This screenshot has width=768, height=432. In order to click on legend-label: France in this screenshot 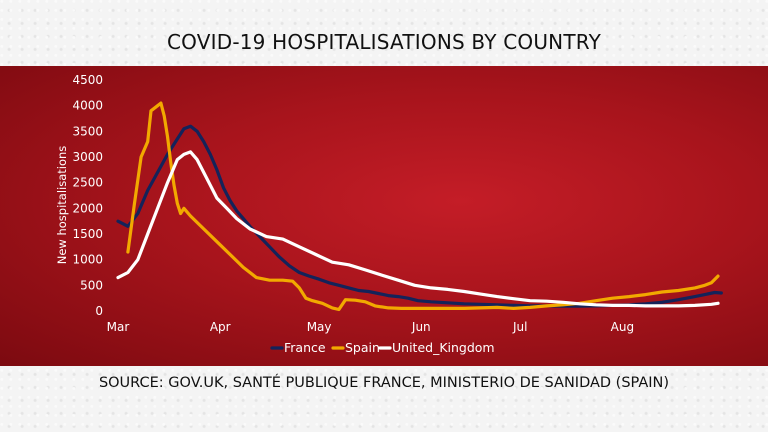, I will do `click(305, 347)`.